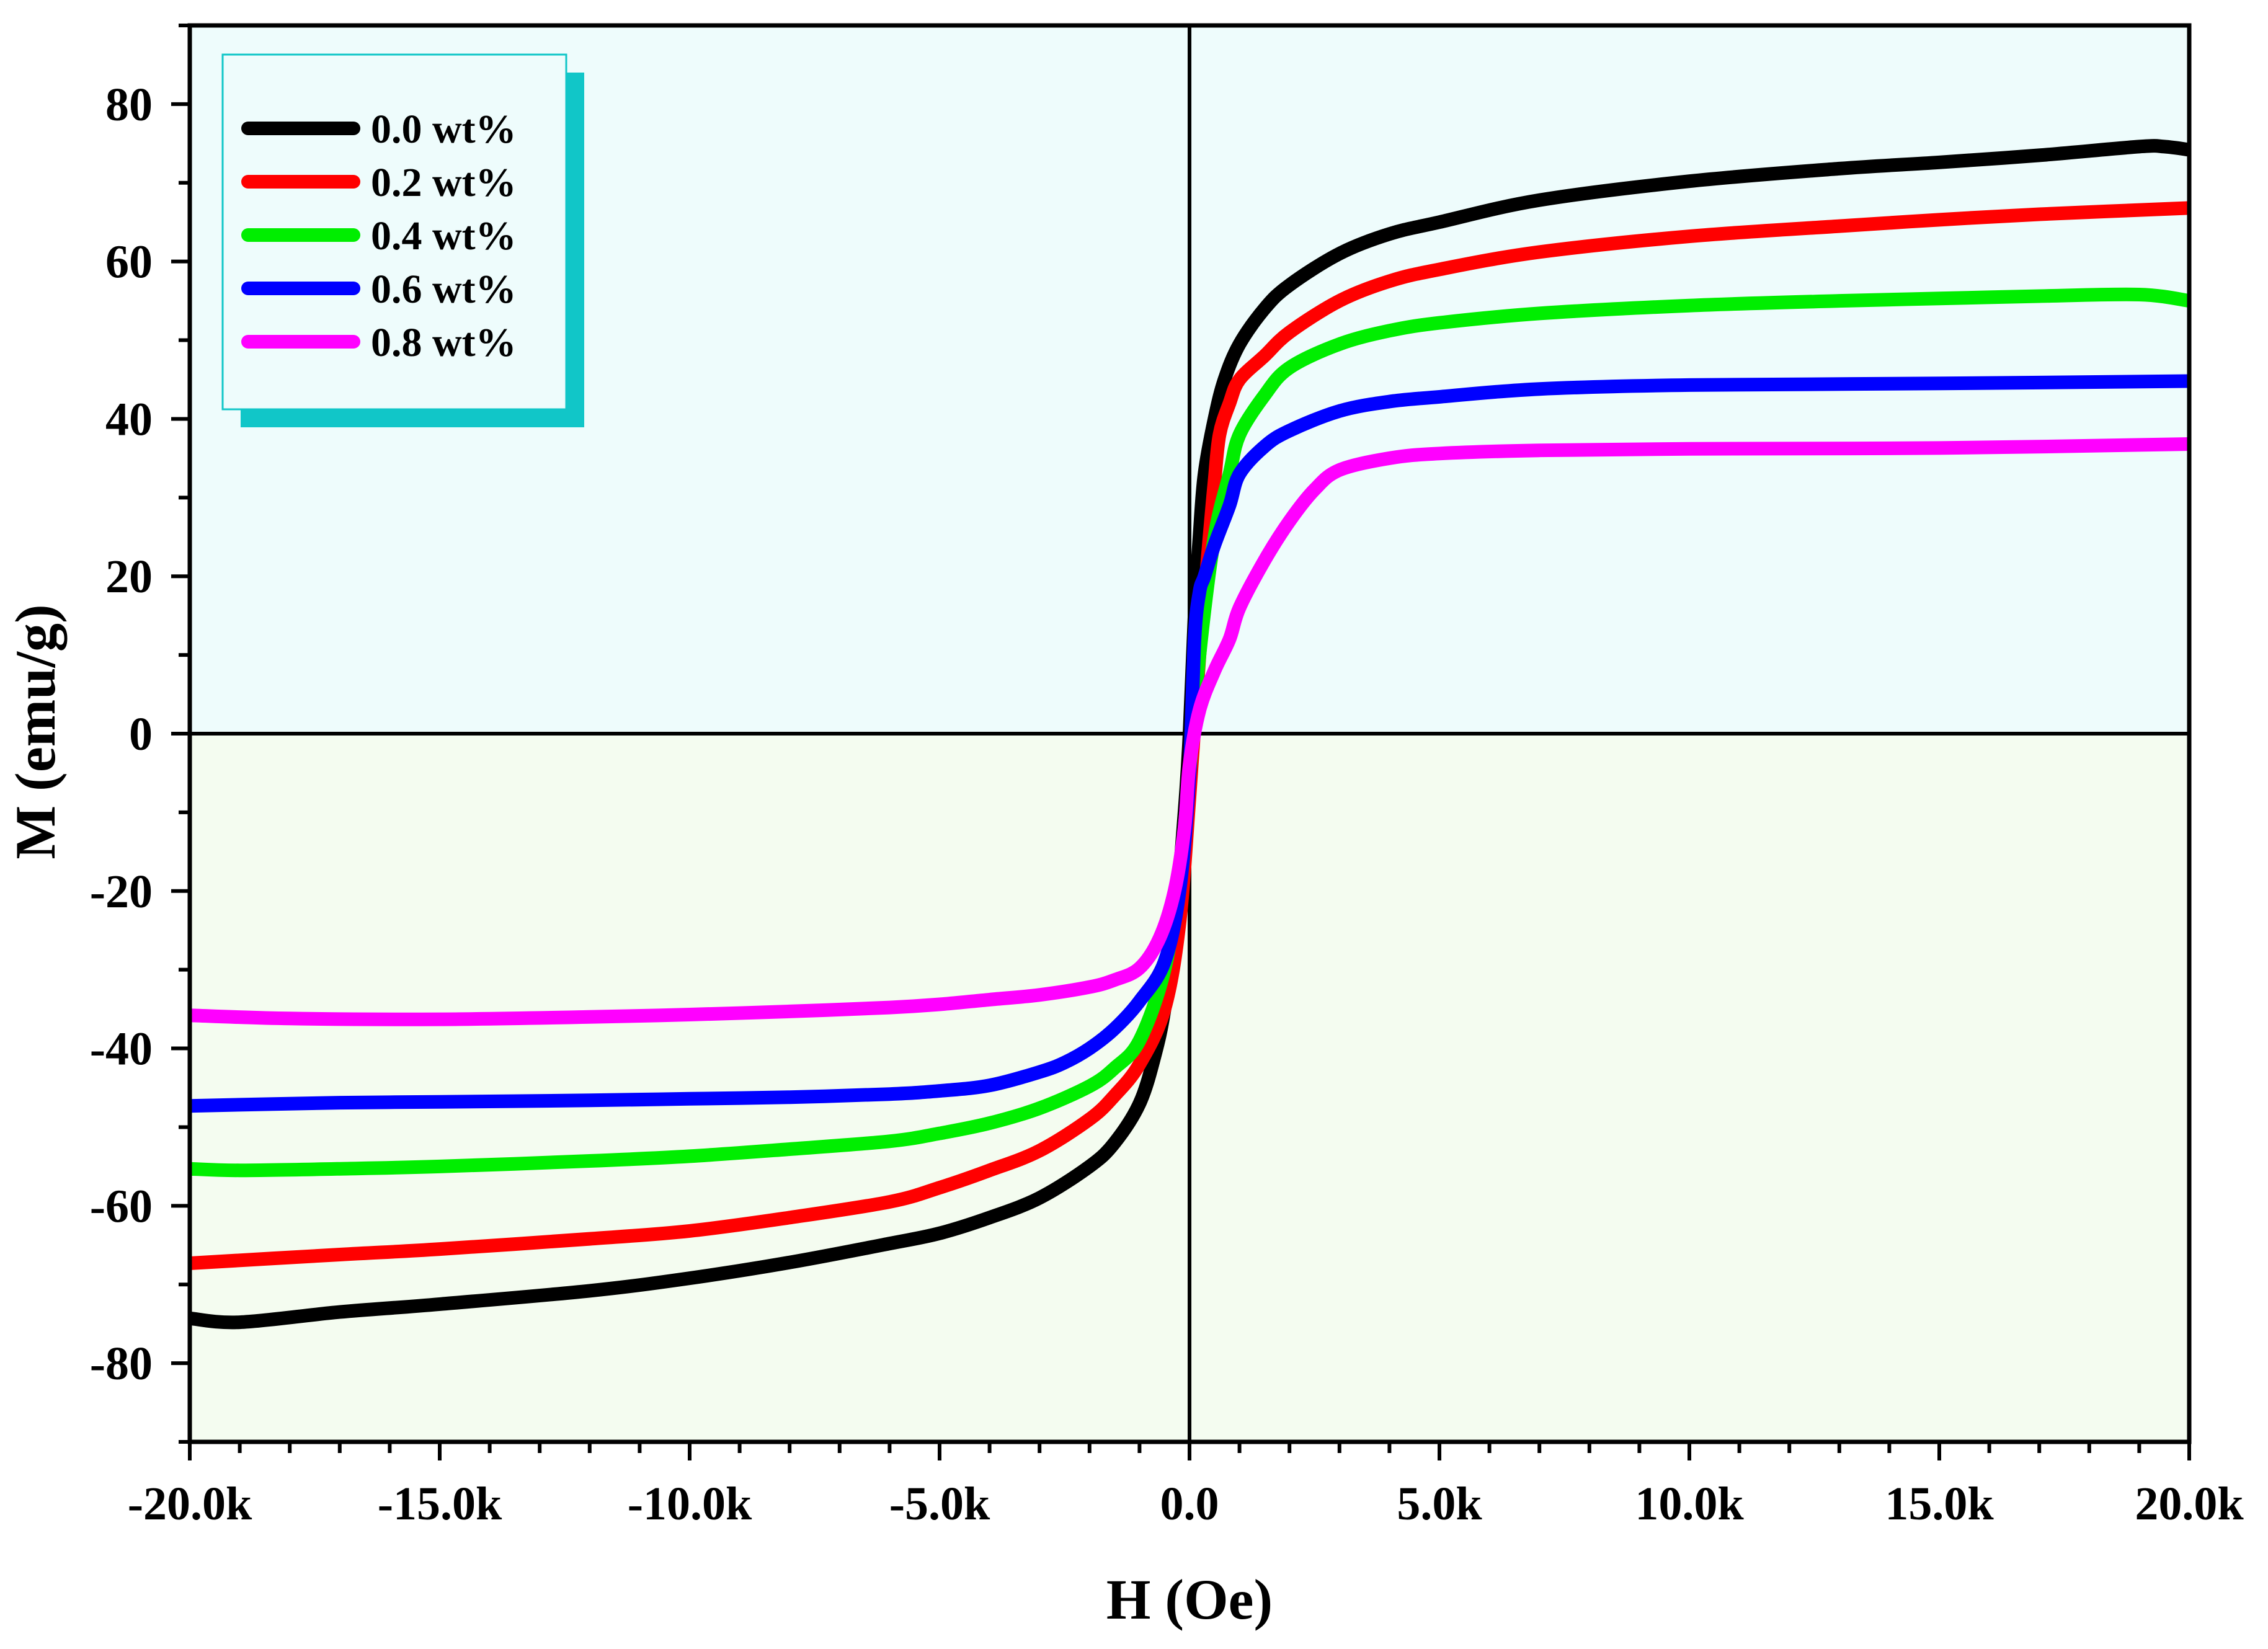 This screenshot has height=1649, width=2268. What do you see at coordinates (1689, 1504) in the screenshot?
I see `x-tick-label: 10.0k` at bounding box center [1689, 1504].